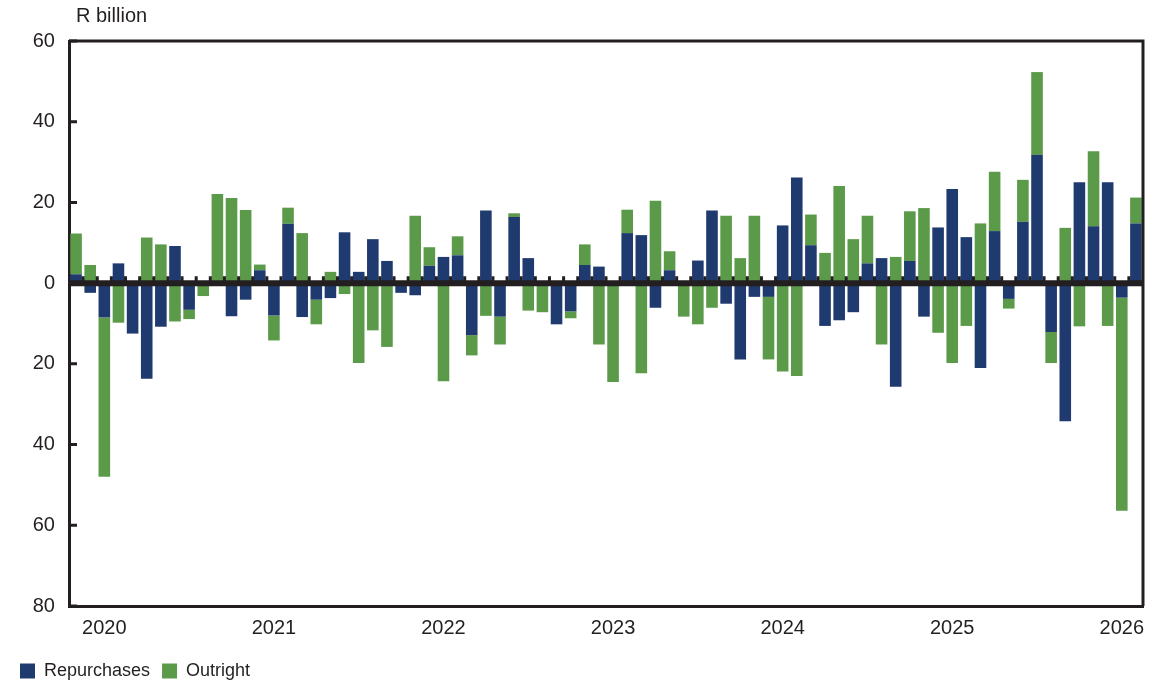  I want to click on x-tick-label: 2021, so click(274, 626).